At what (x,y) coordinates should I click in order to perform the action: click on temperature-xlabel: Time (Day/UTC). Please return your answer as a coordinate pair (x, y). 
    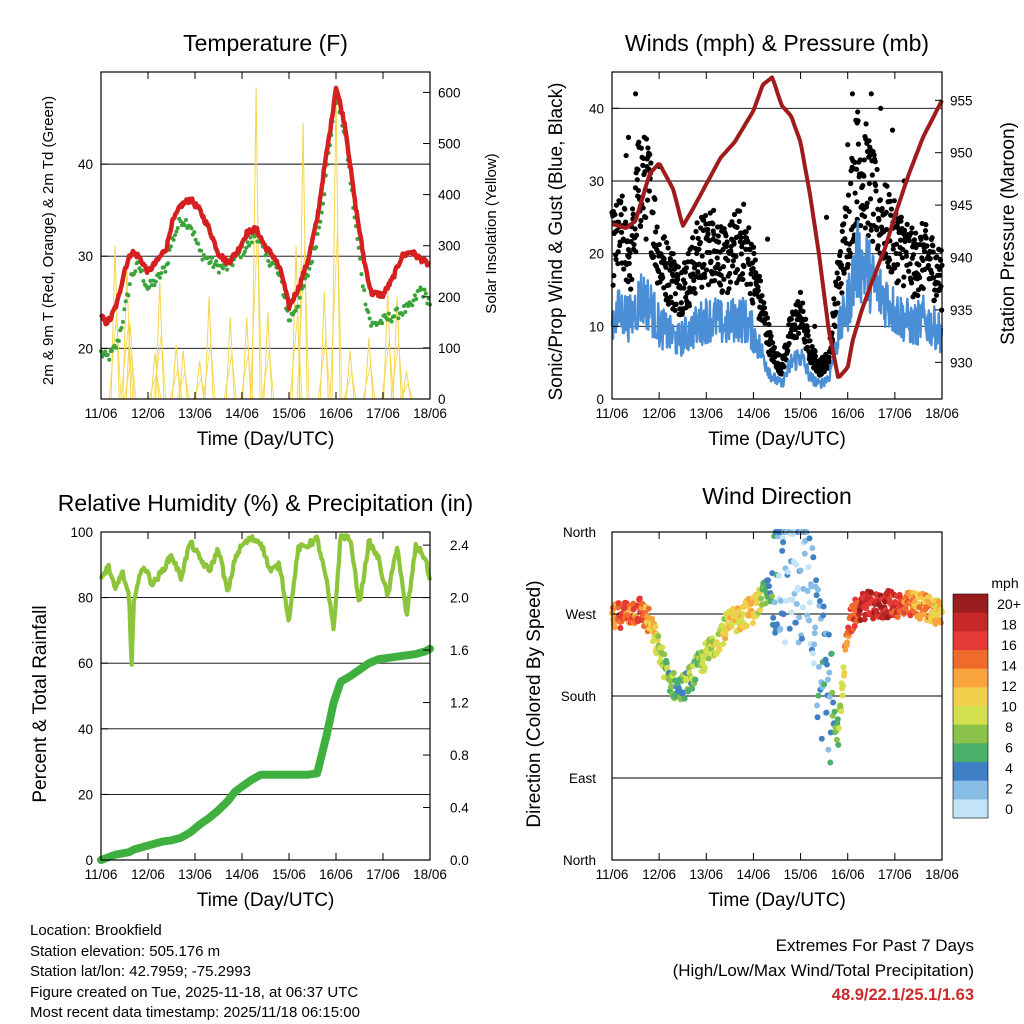
    Looking at the image, I should click on (266, 439).